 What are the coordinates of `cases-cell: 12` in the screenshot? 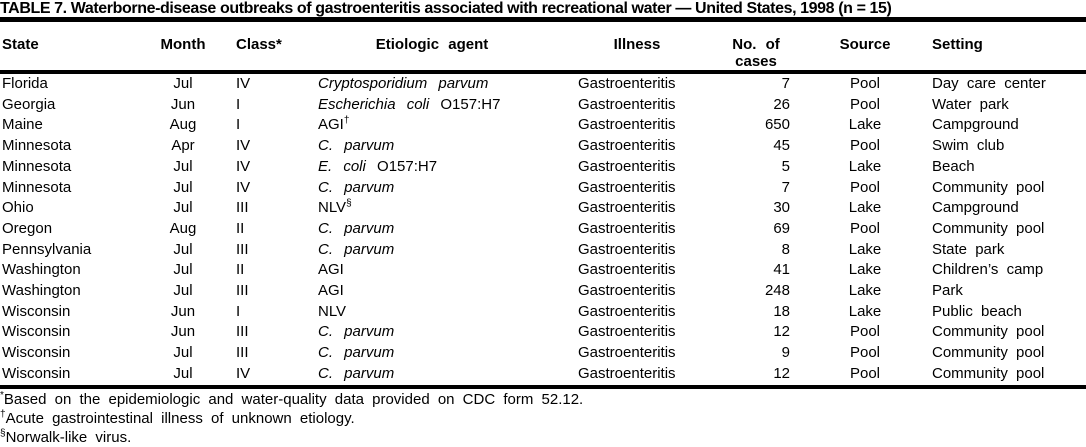 It's located at (781, 332).